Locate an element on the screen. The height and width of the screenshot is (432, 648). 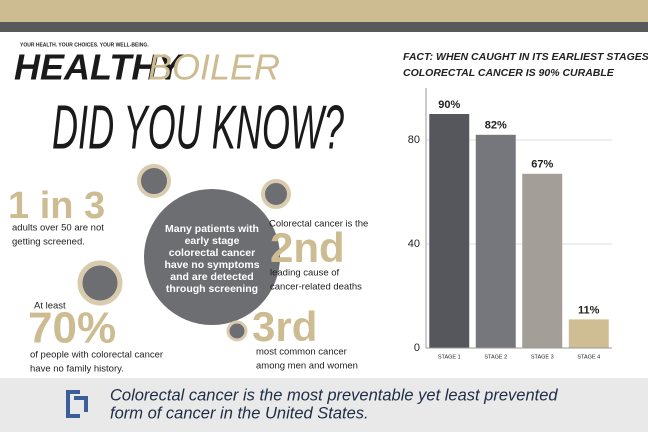
fact-text: adults over 50 are not is located at coordinates (58, 228).